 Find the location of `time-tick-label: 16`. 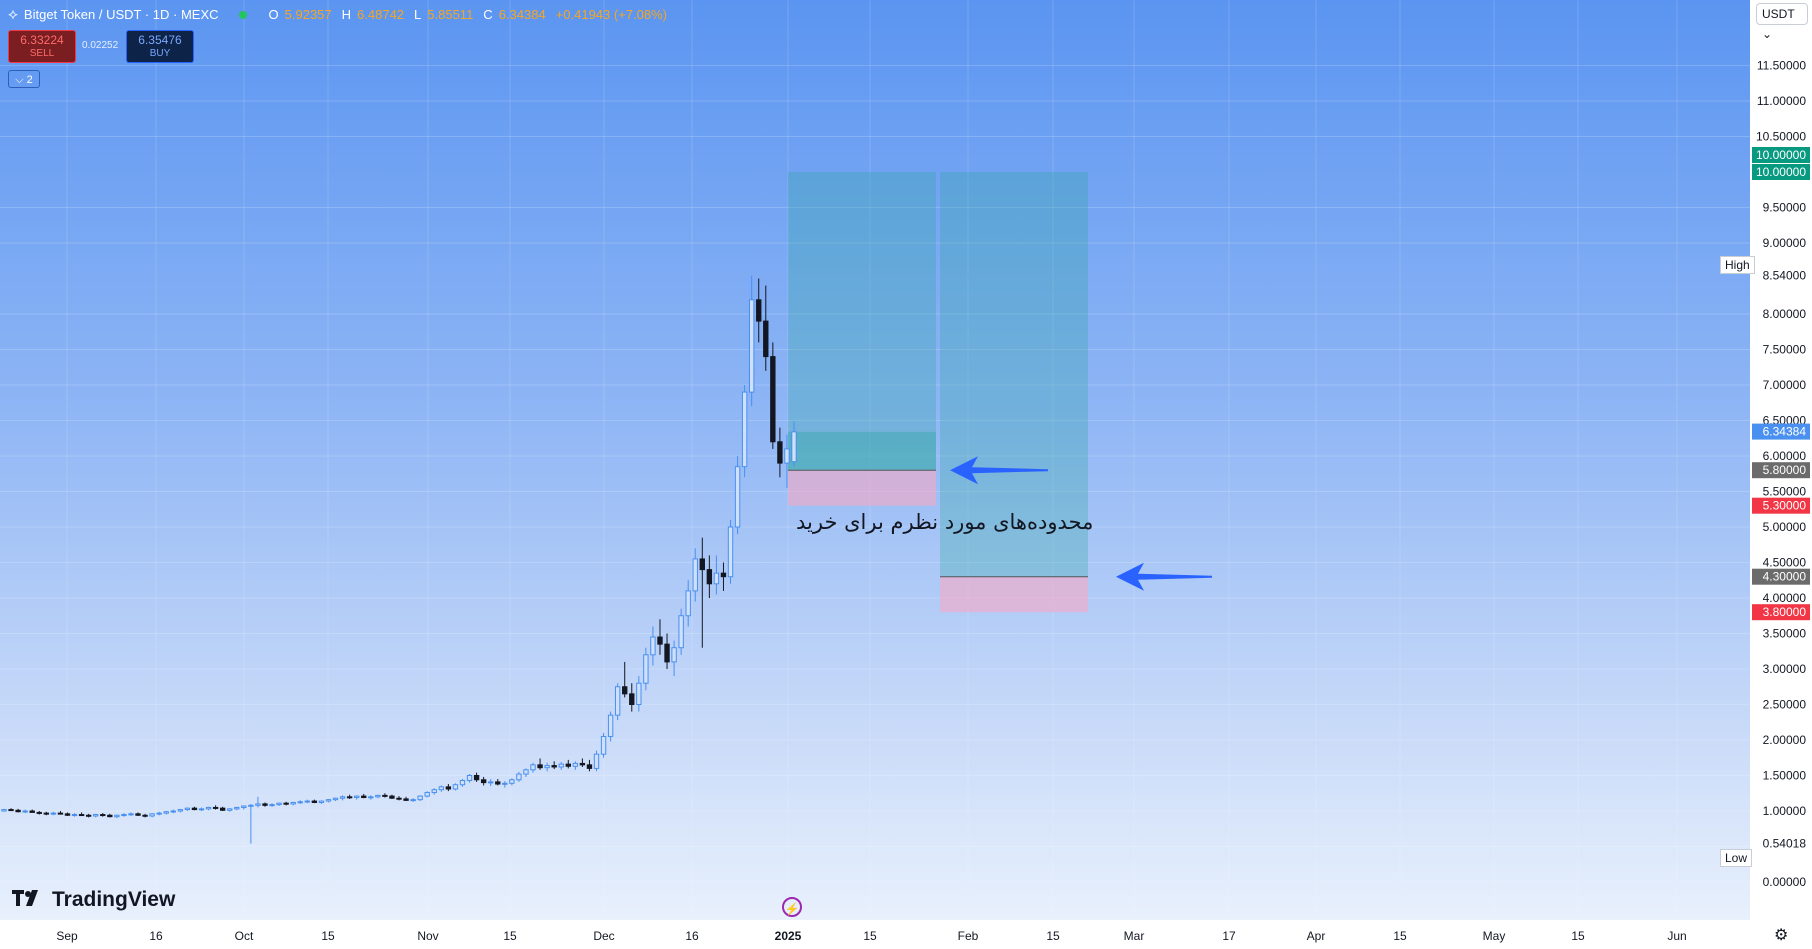

time-tick-label: 16 is located at coordinates (692, 936).